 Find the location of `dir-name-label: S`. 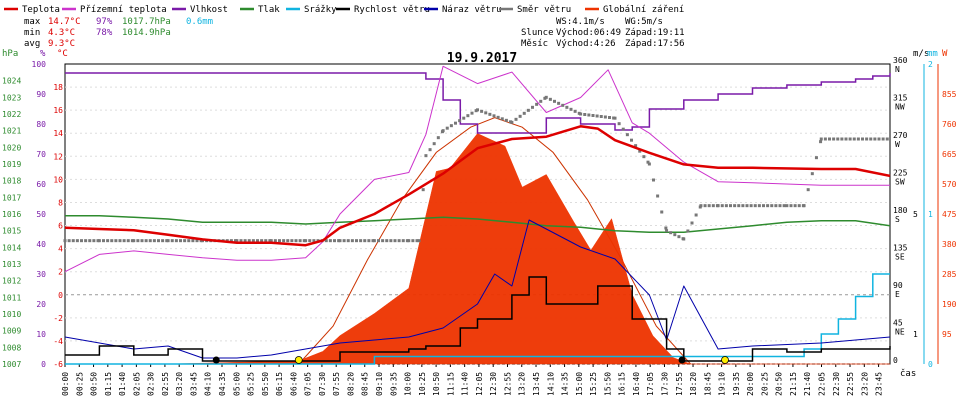

dir-name-label: S is located at coordinates (897, 219).